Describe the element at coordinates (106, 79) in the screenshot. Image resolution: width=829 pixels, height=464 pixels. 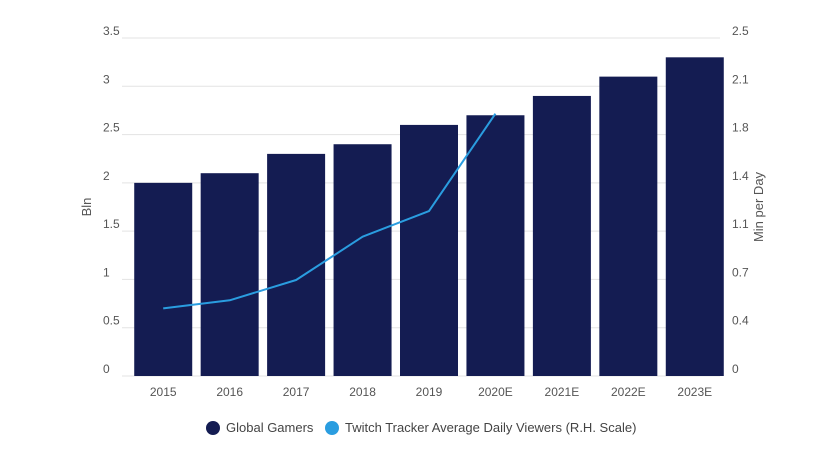
I see `left-tick-label: 3` at that location.